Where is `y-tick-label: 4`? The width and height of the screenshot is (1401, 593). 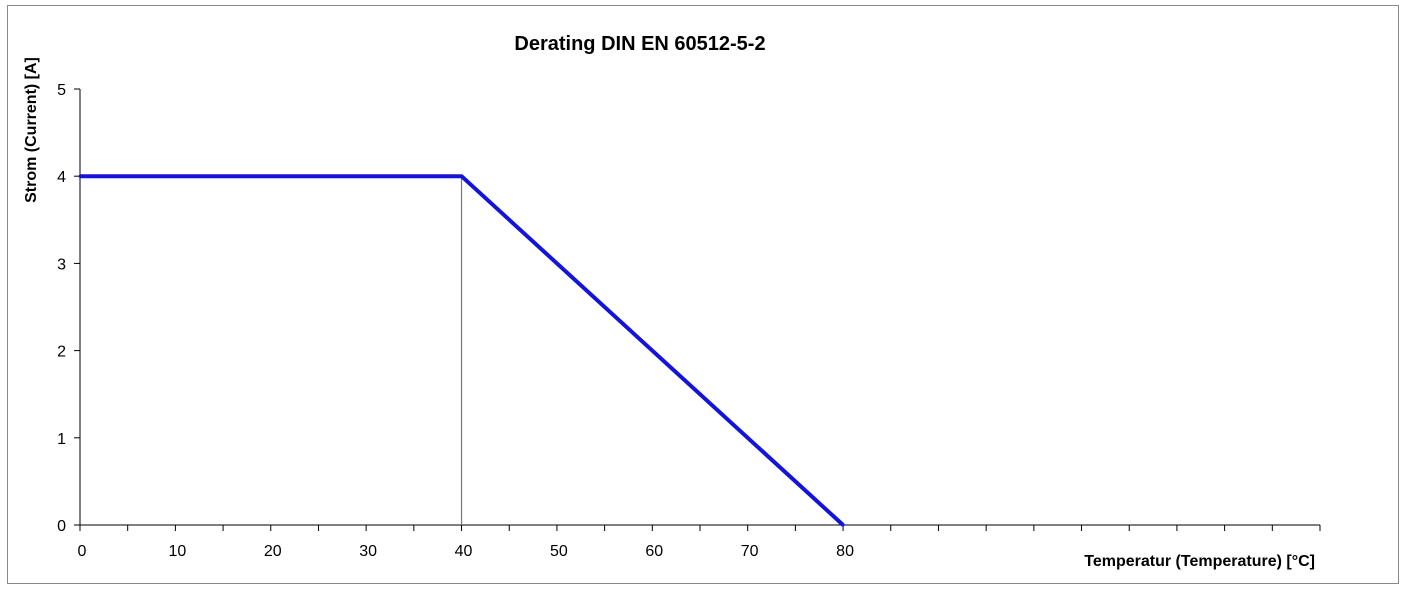 y-tick-label: 4 is located at coordinates (61, 177).